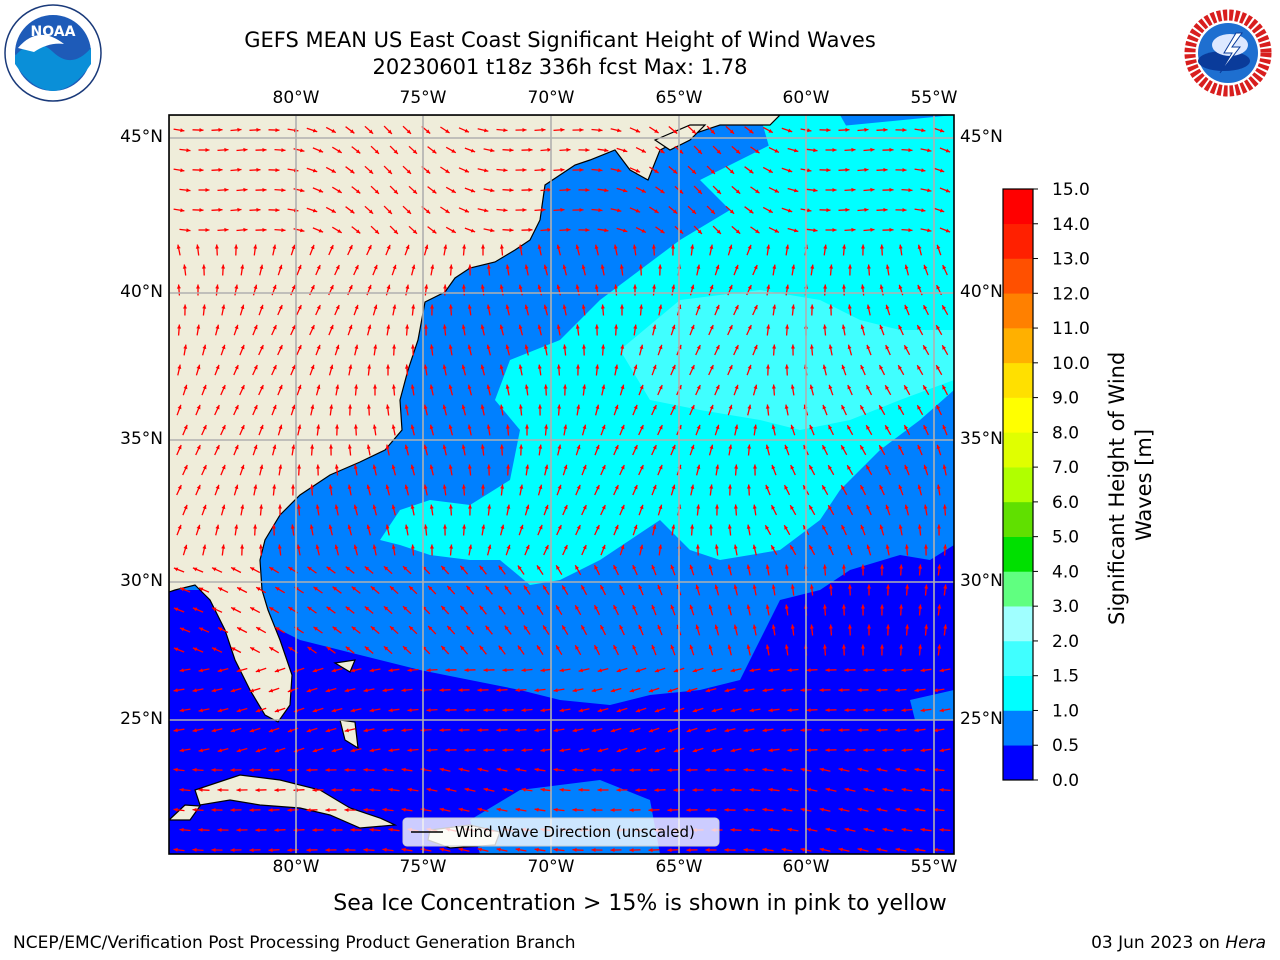  I want to click on colorbar-tick-label: 10.0, so click(1071, 364).